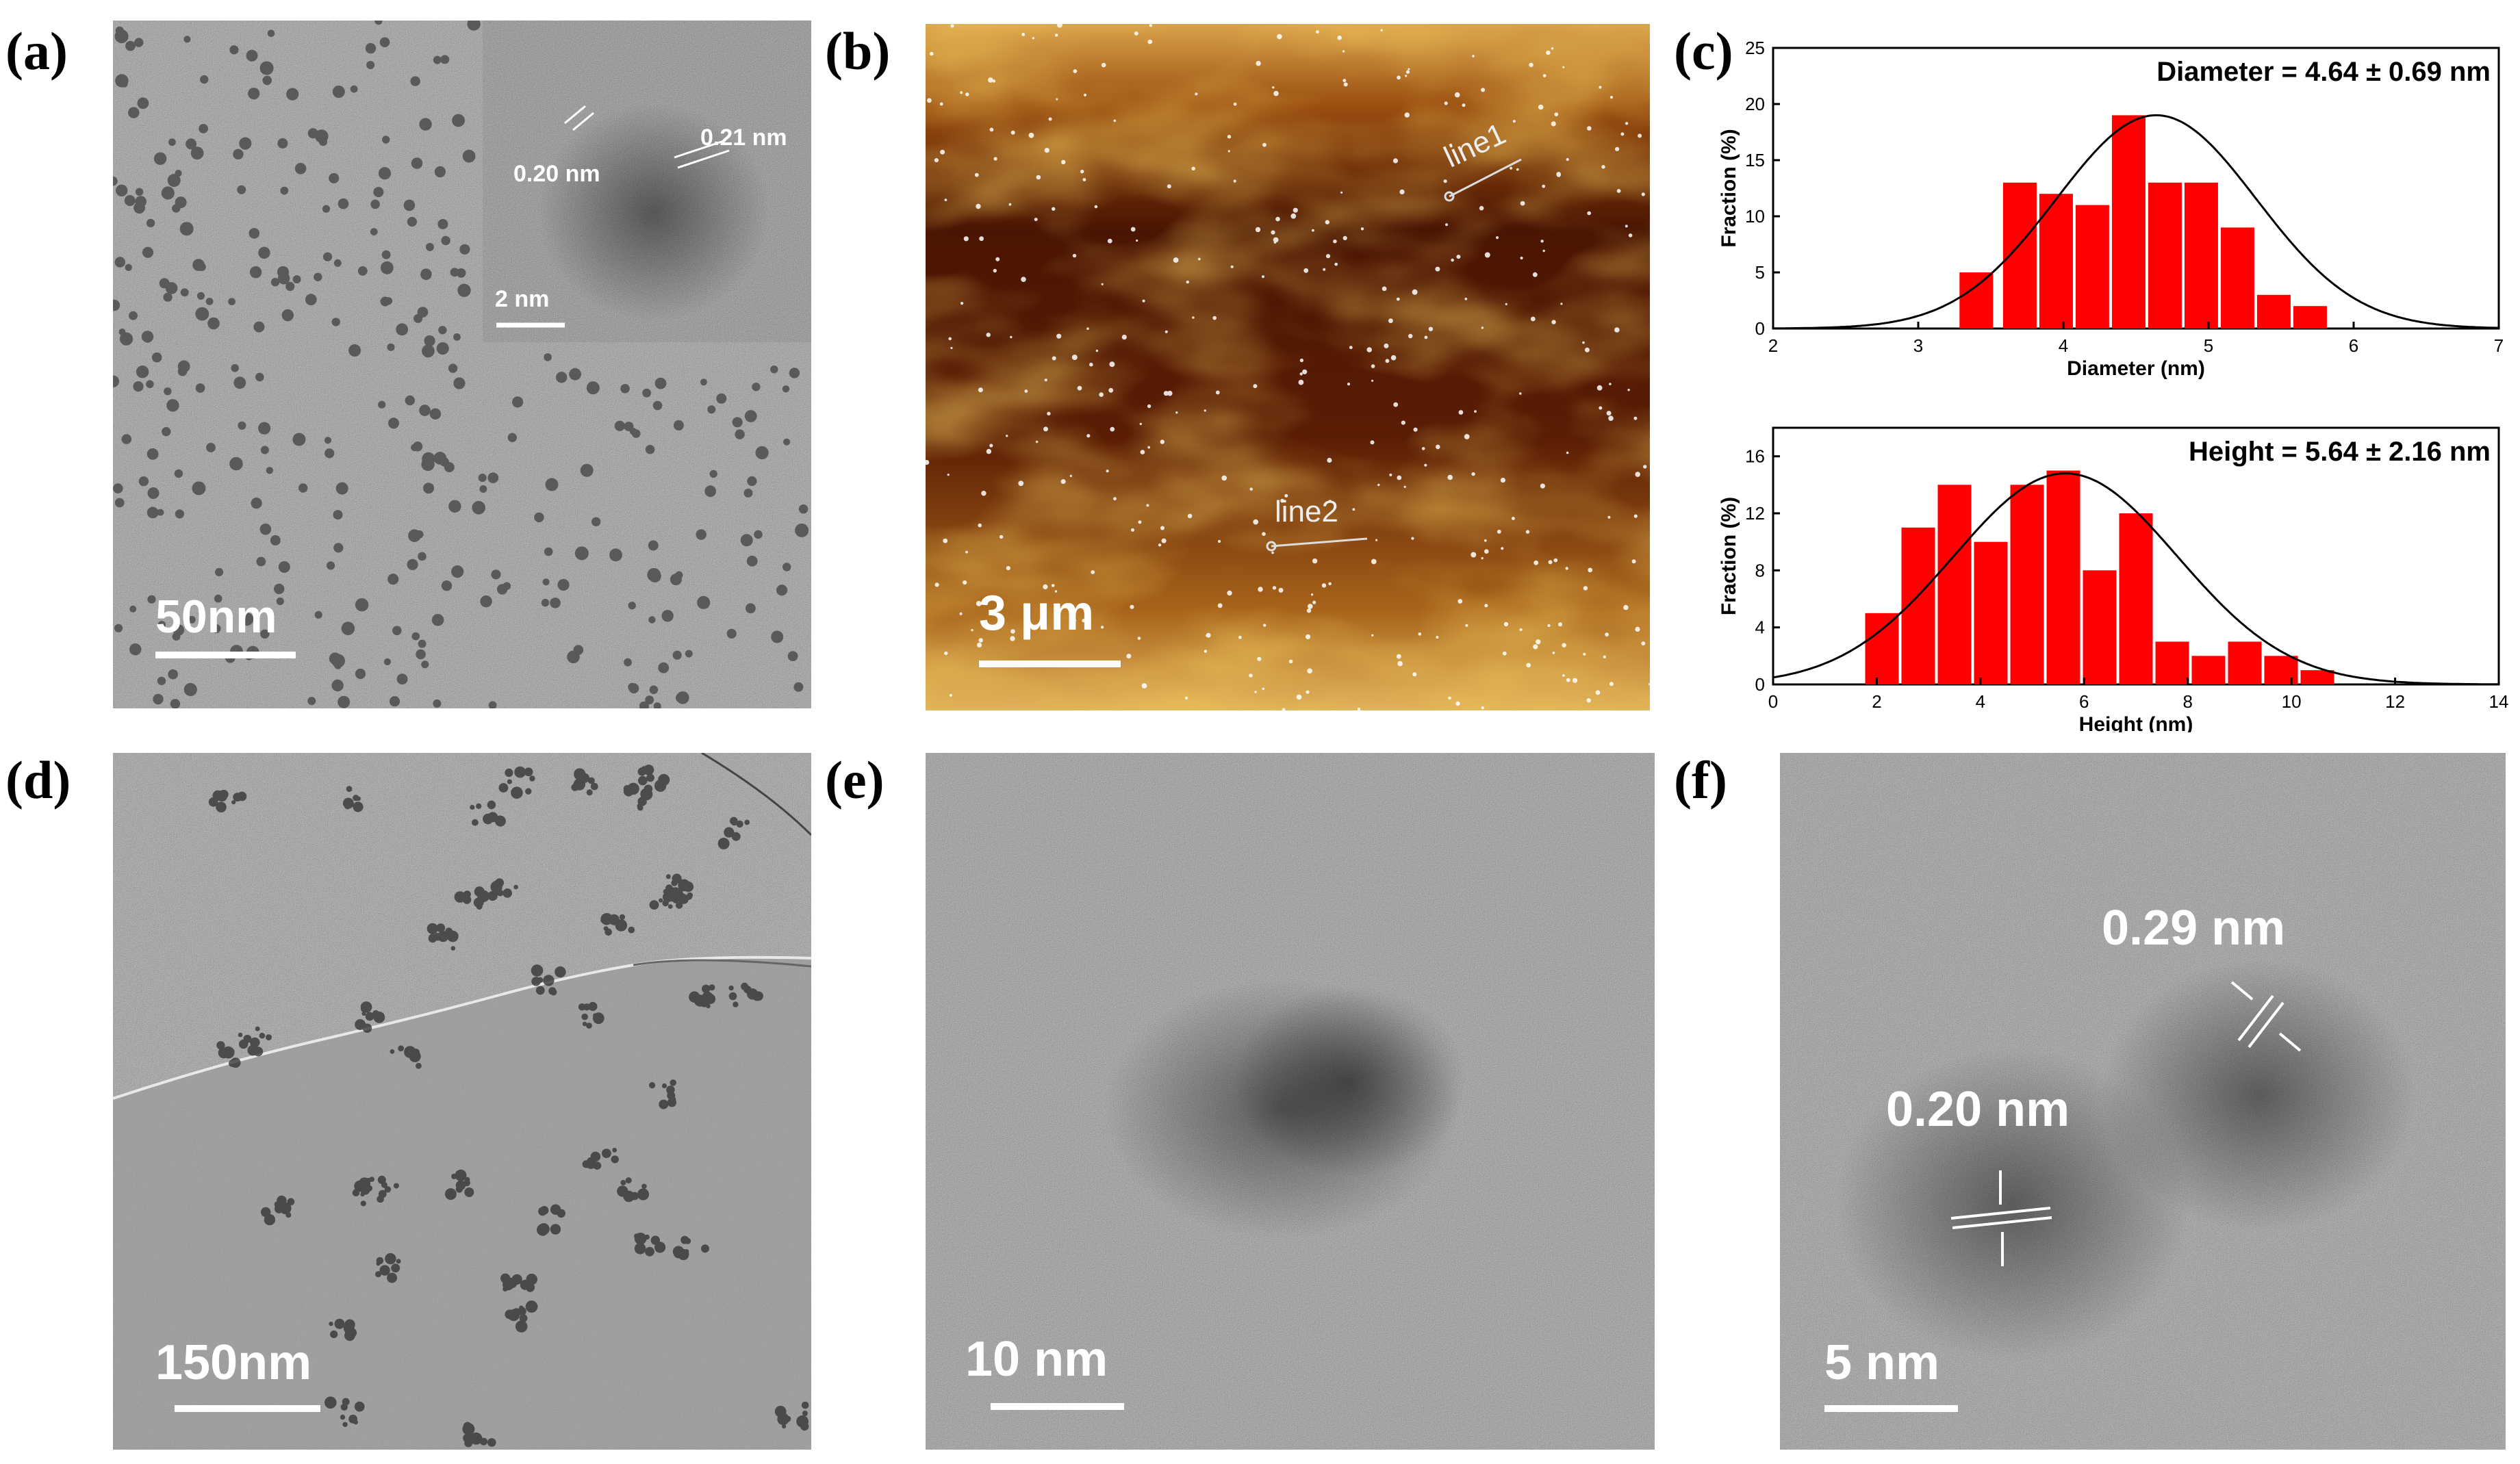  What do you see at coordinates (2395, 701) in the screenshot?
I see `x-tick-label: 12` at bounding box center [2395, 701].